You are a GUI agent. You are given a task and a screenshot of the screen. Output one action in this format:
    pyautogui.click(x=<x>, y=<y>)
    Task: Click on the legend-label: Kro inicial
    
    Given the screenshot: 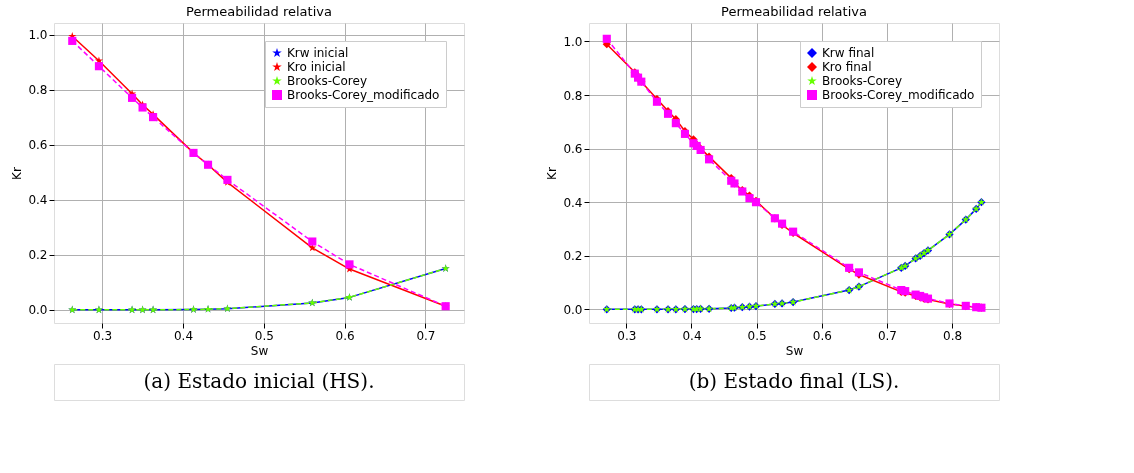 What is the action you would take?
    pyautogui.click(x=316, y=67)
    